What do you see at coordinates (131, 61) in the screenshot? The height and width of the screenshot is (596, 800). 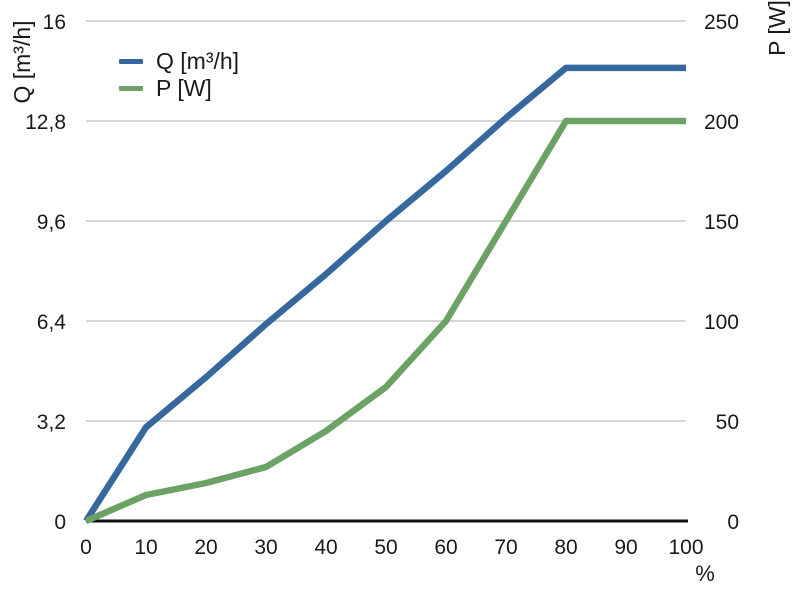 I see `legend-swatch-q-icon` at bounding box center [131, 61].